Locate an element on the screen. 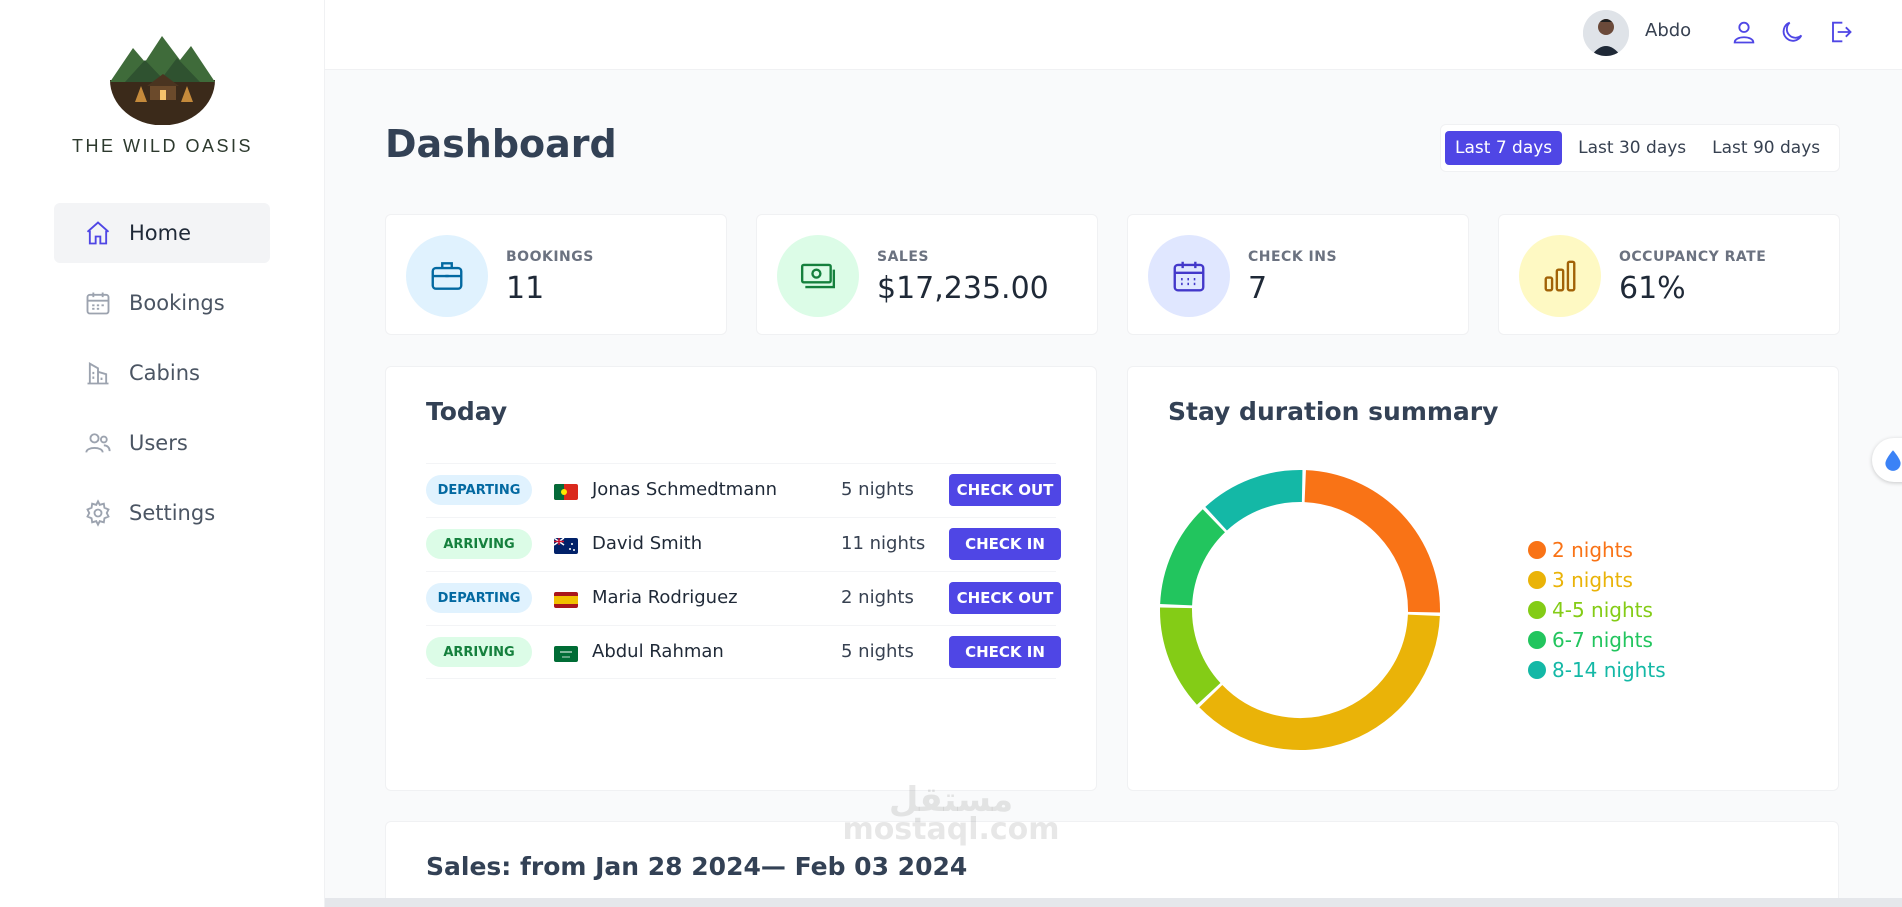  legend-item: 3 nights is located at coordinates (1597, 580).